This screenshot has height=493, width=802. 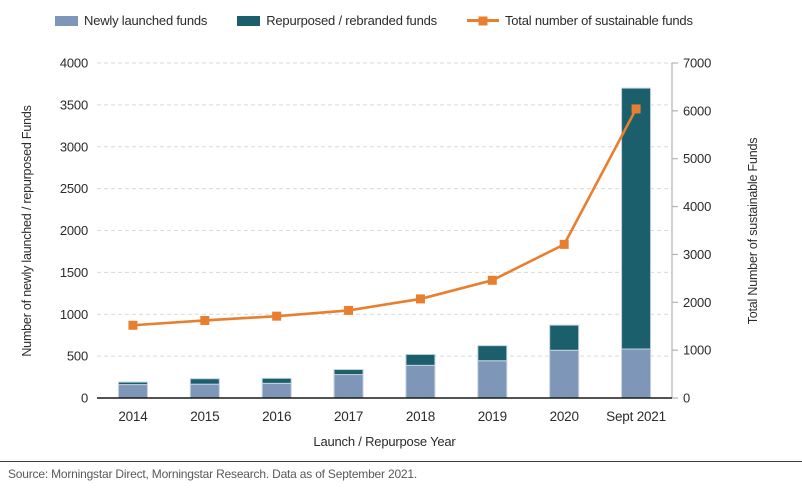 I want to click on right-axis-tick-label: 7000, so click(x=697, y=63).